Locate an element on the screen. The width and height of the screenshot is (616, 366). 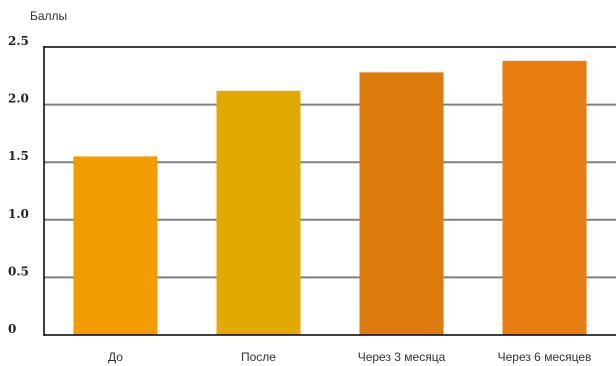
y-tick-label: 1.5 is located at coordinates (18, 156).